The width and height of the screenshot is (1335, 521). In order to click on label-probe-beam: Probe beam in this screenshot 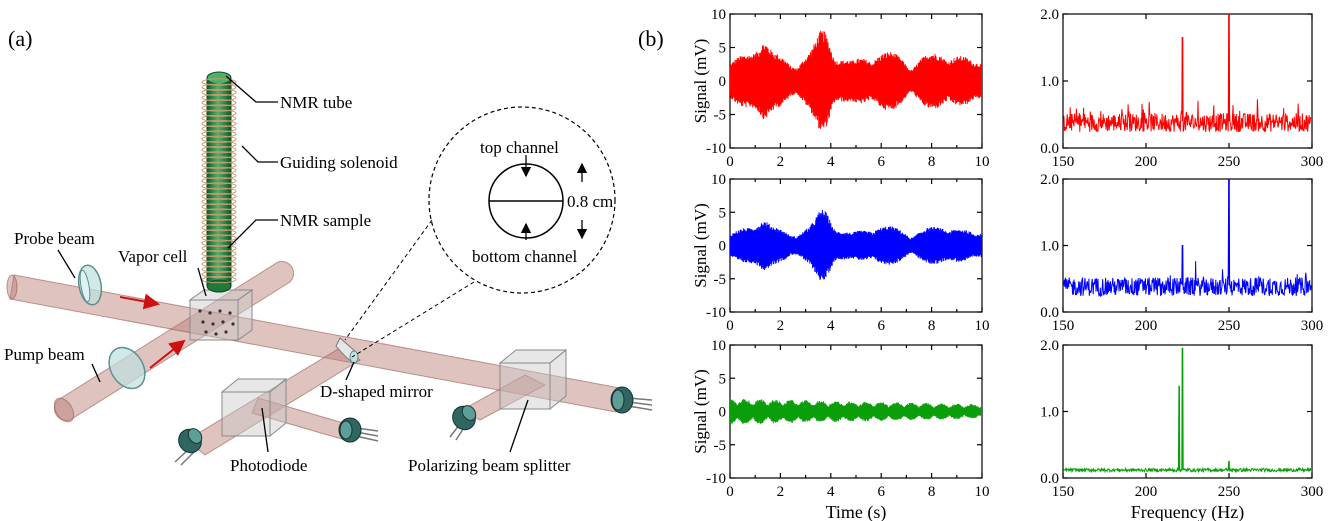, I will do `click(54, 238)`.